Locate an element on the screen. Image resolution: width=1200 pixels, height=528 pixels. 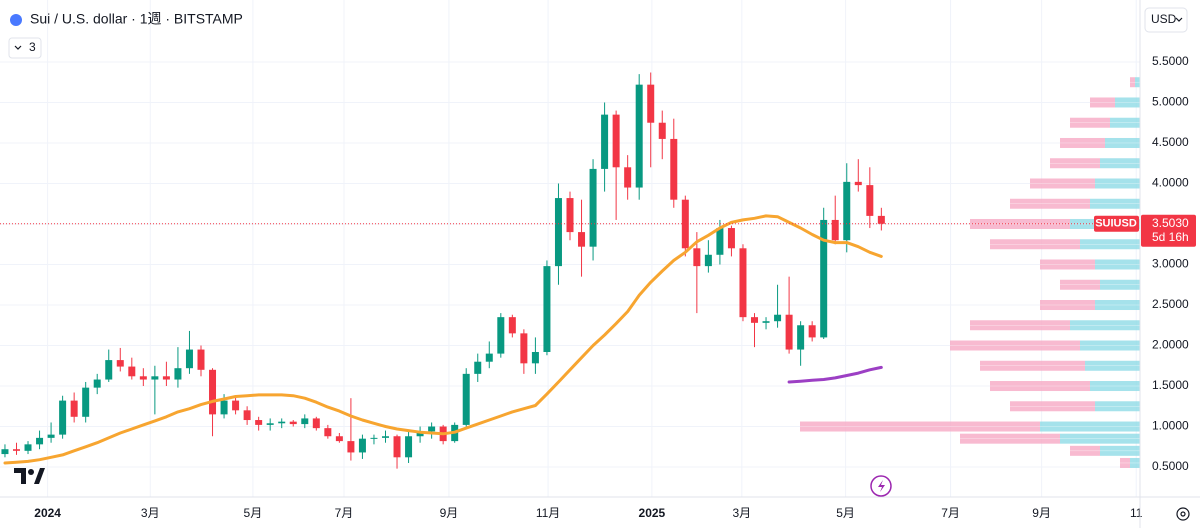
currency-label: USD is located at coordinates (1164, 19).